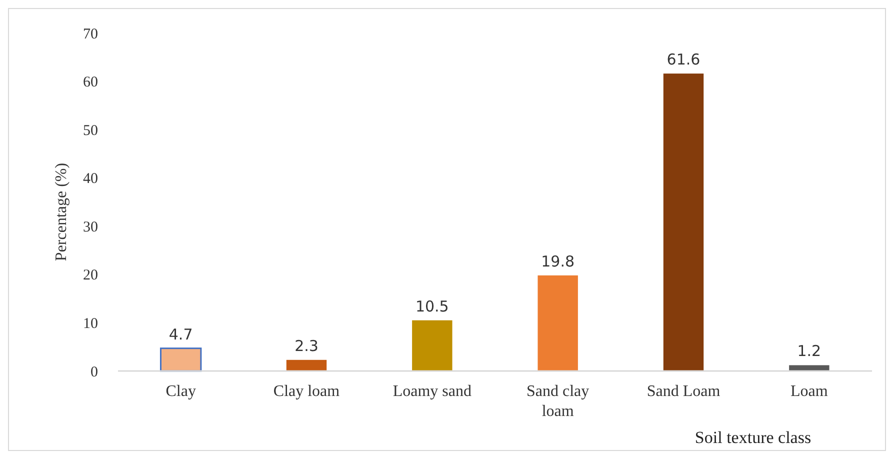  What do you see at coordinates (753, 437) in the screenshot?
I see `x-axis-title: Soil texture class` at bounding box center [753, 437].